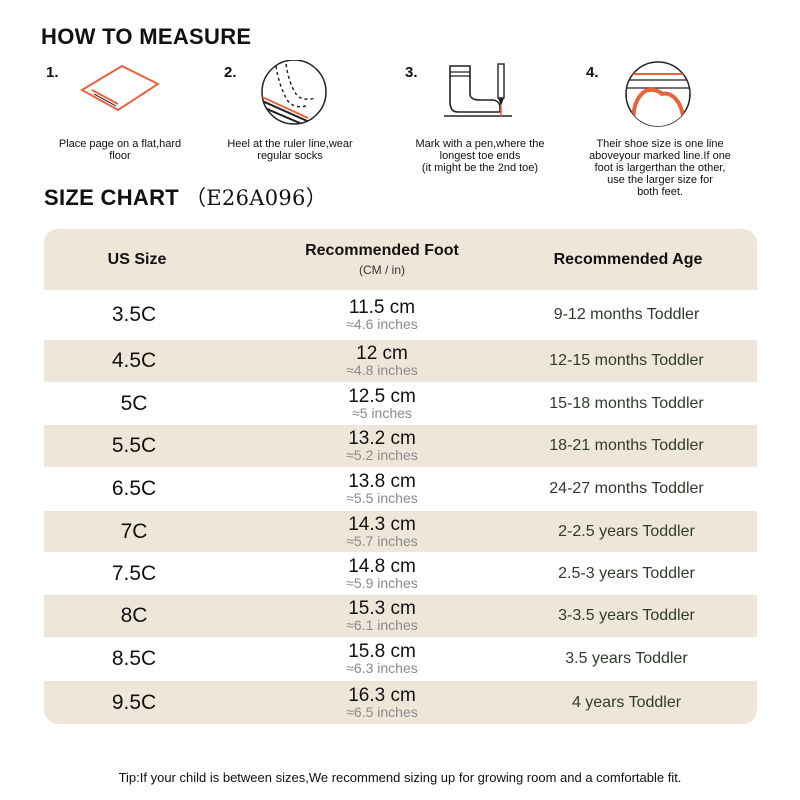 This screenshot has height=800, width=800. What do you see at coordinates (382, 412) in the screenshot?
I see `foot-length-inches: ≈5 inches` at bounding box center [382, 412].